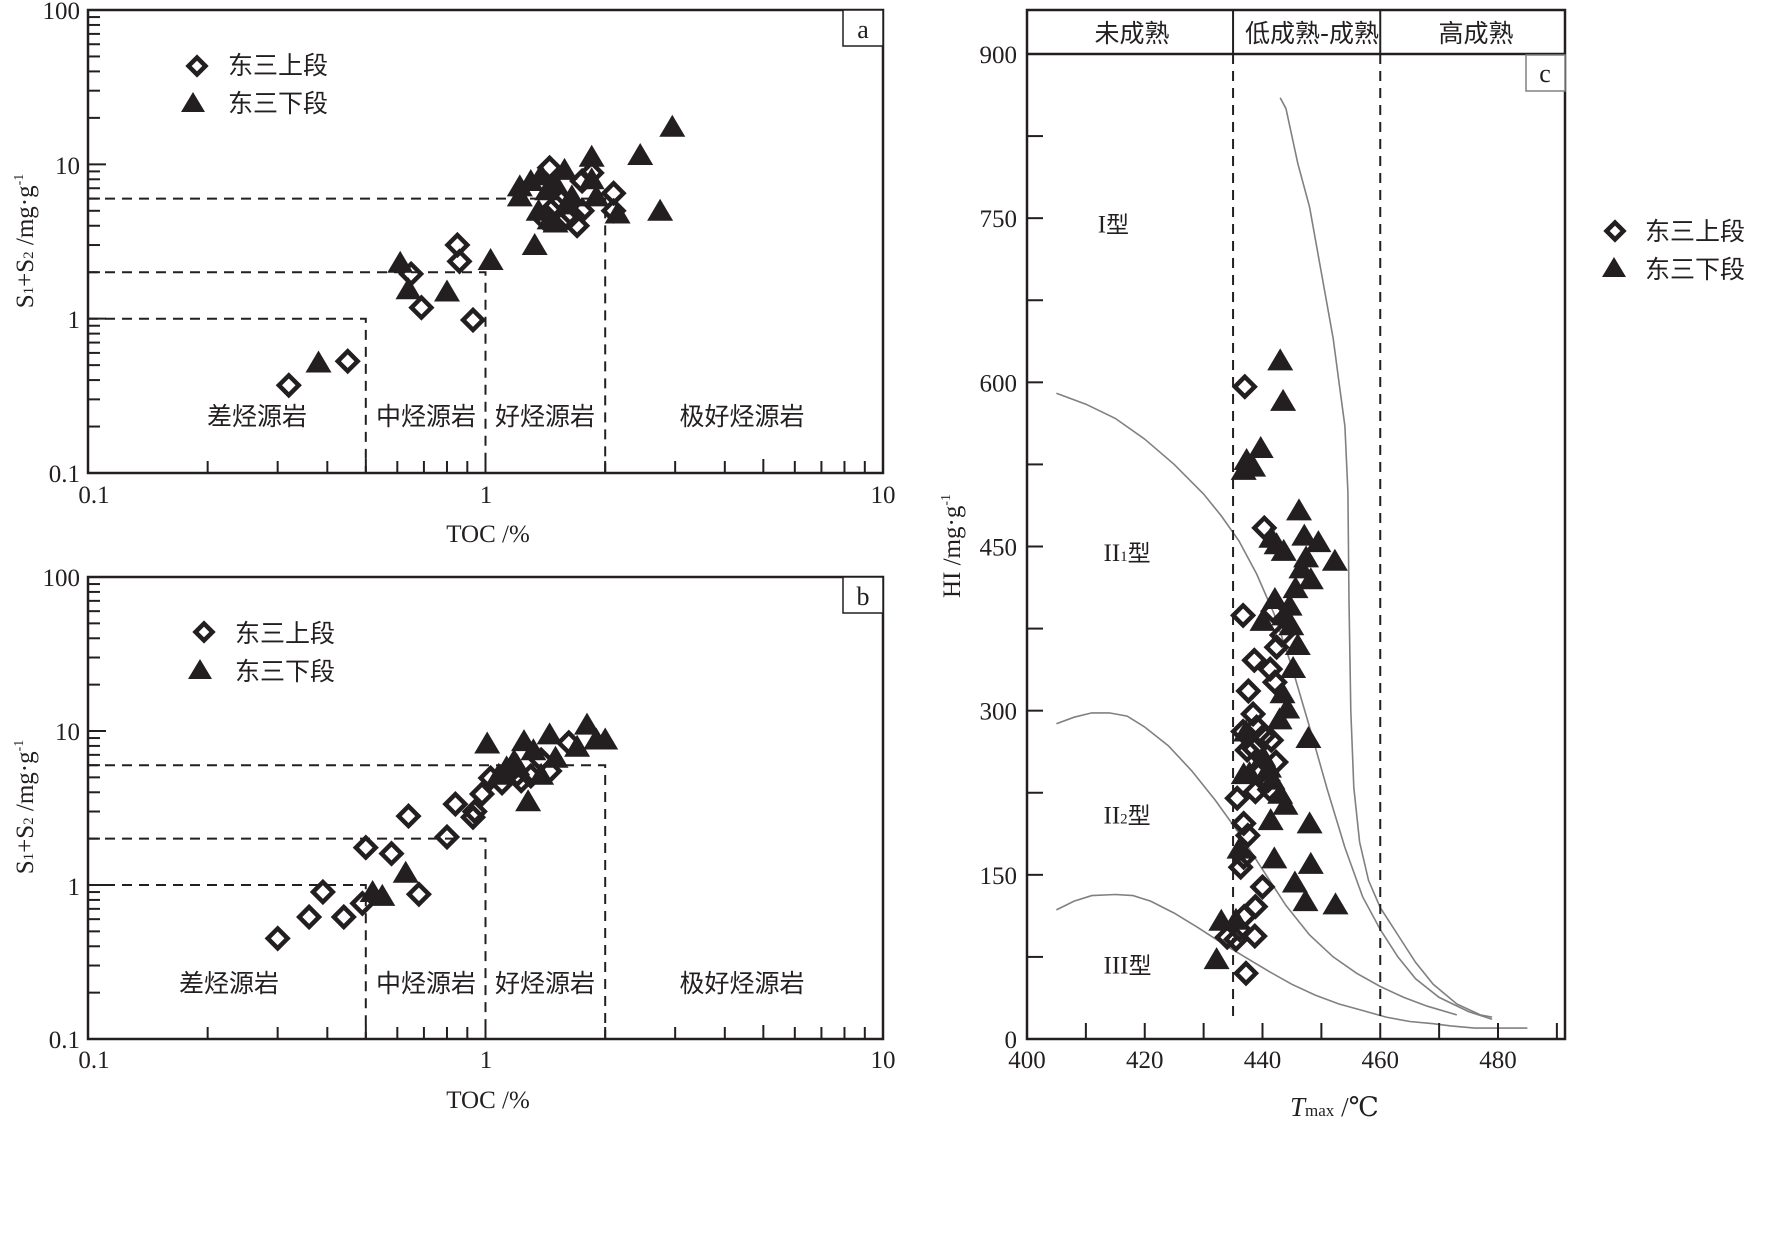  Describe the element at coordinates (1695, 269) in the screenshot. I see `legend-label-lower: 东三下段` at that location.